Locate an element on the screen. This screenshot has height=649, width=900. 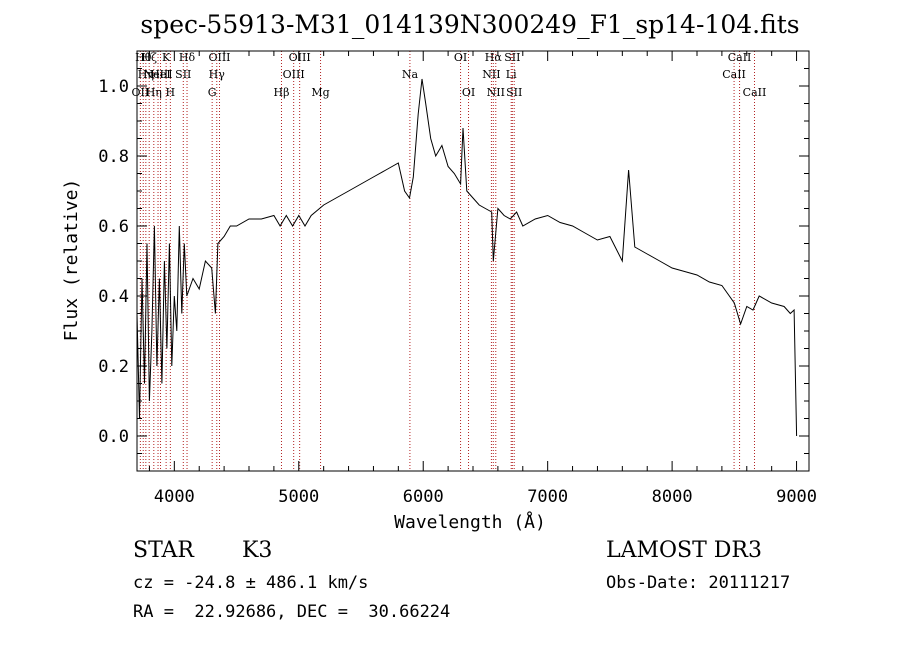
line-label-24: Li is located at coordinates (511, 74).